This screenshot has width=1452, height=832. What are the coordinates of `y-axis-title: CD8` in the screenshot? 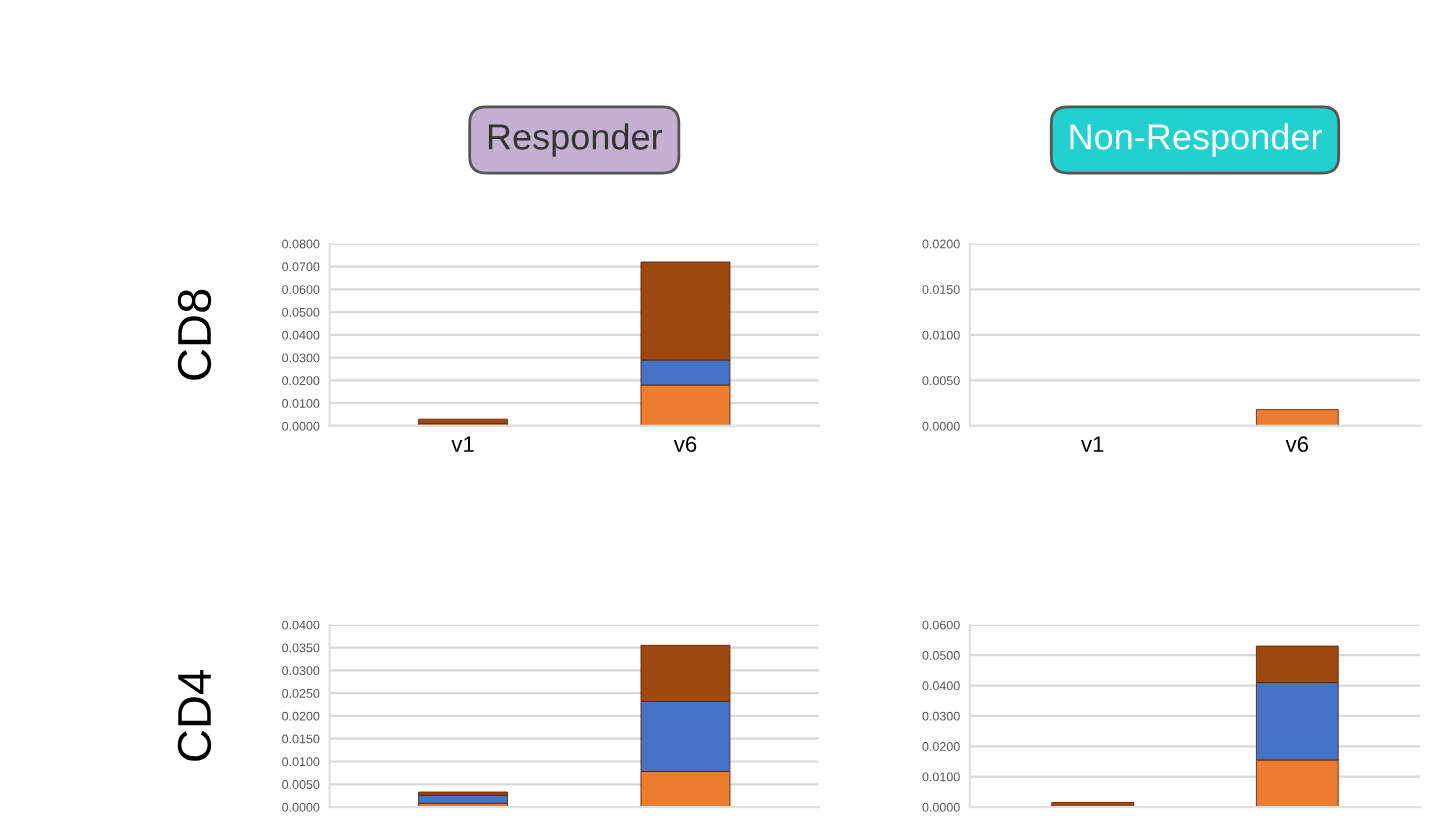 It's located at (194, 334).